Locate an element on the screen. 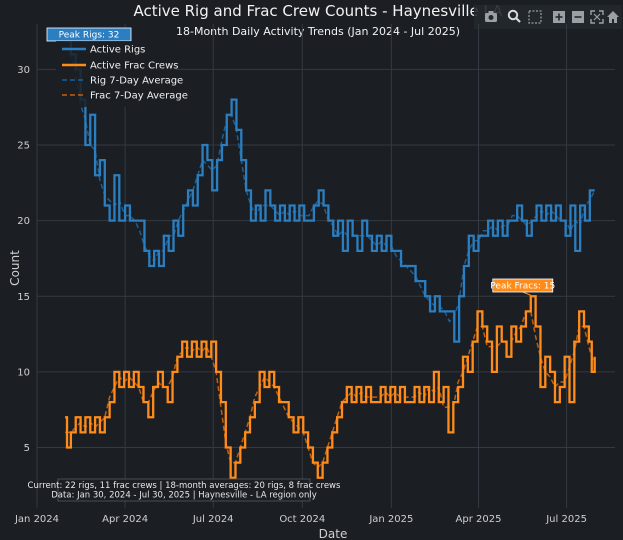  x-tick-label: Apr 2024 is located at coordinates (125, 519).